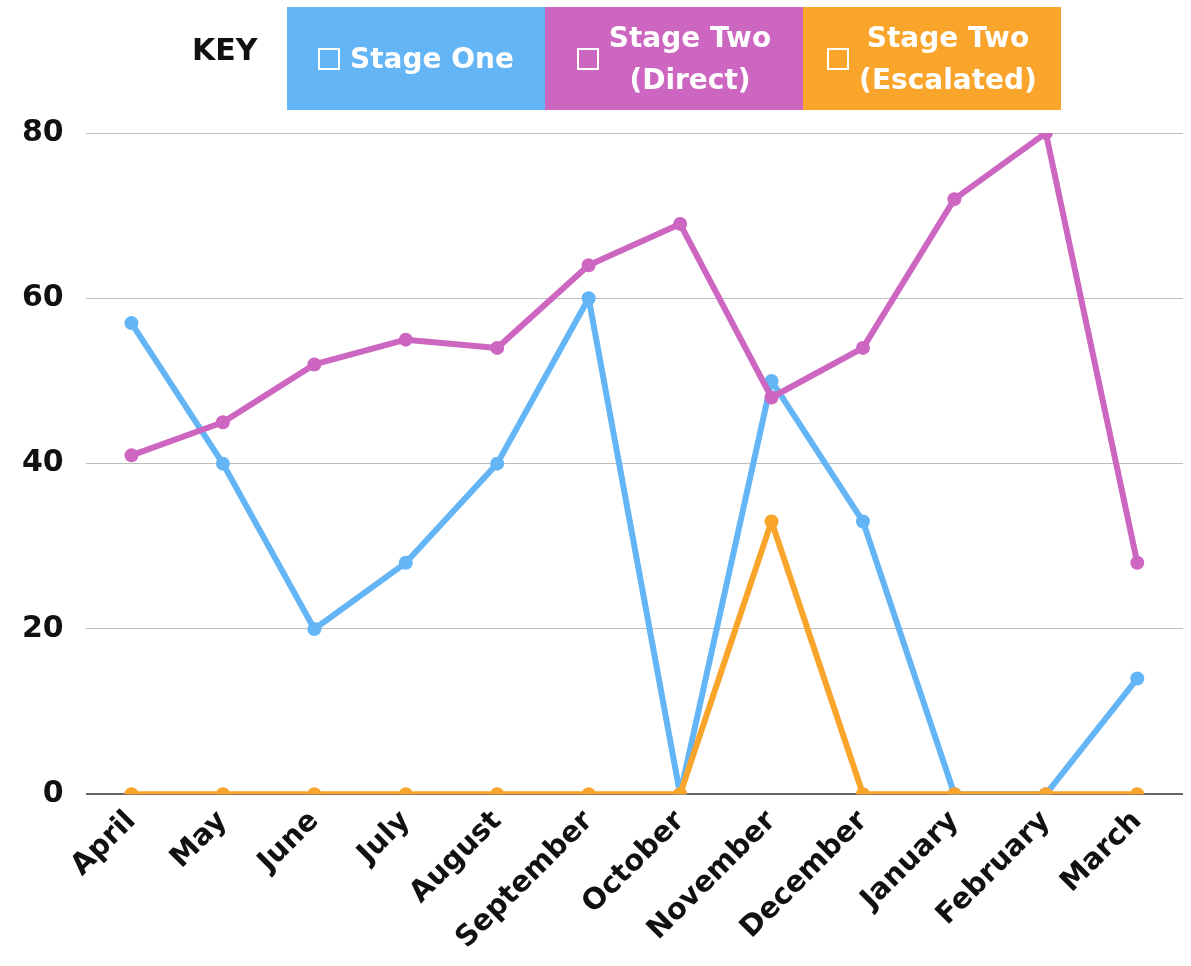 This screenshot has height=966, width=1191. Describe the element at coordinates (43, 296) in the screenshot. I see `y-tick-label: 60` at that location.